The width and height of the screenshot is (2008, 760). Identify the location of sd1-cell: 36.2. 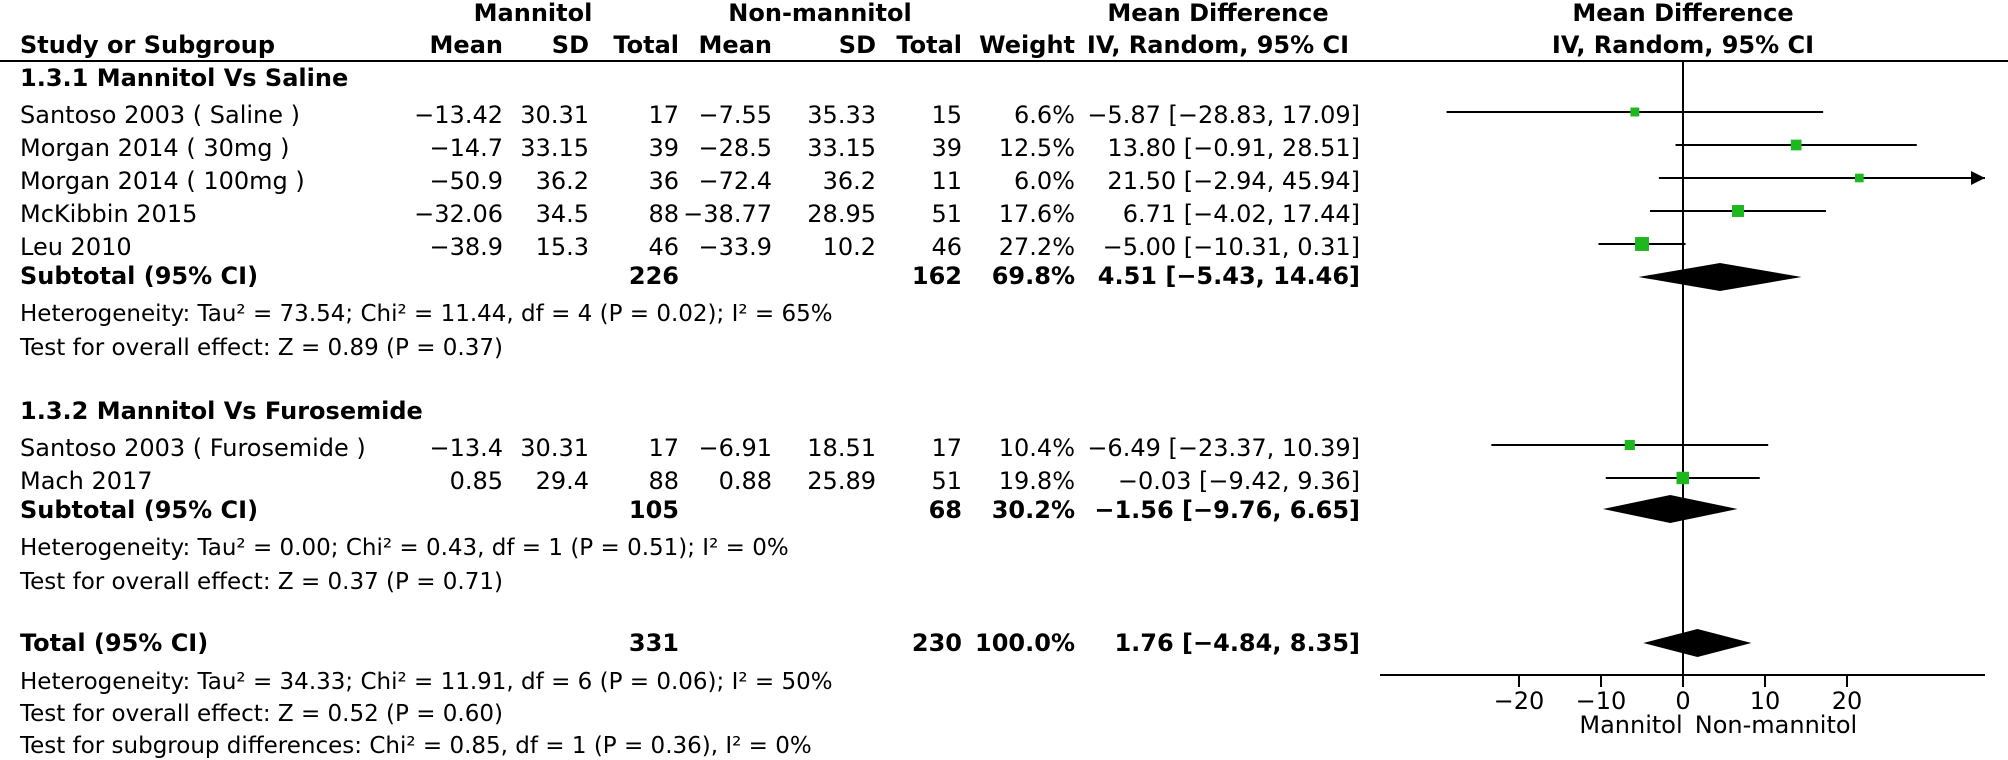
(562, 181).